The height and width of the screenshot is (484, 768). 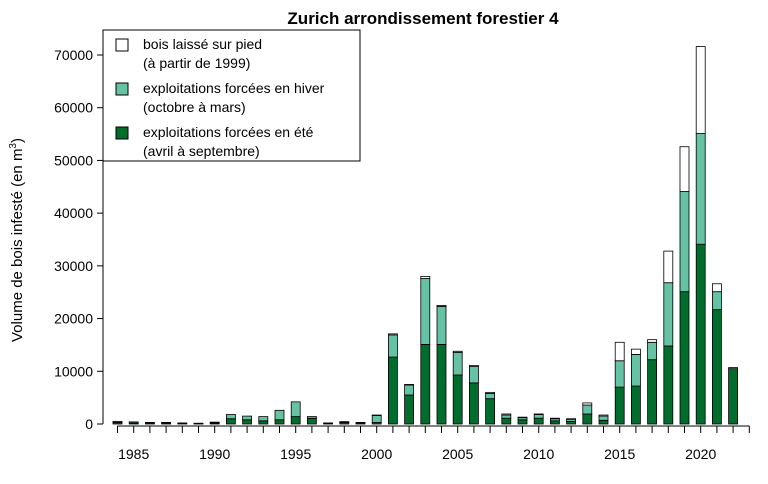 I want to click on bar-segment-1994-s1, so click(x=279, y=415).